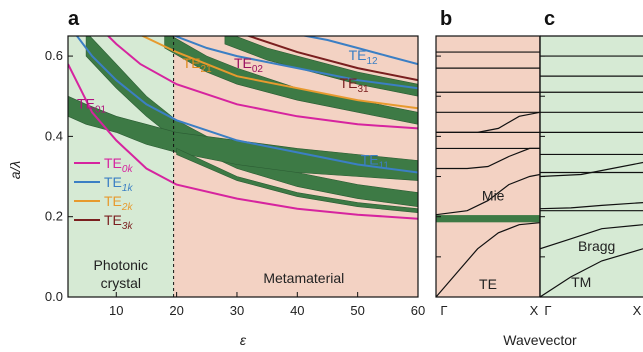 Image resolution: width=643 pixels, height=352 pixels. What do you see at coordinates (176, 310) in the screenshot?
I see `x-tick-label: 20` at bounding box center [176, 310].